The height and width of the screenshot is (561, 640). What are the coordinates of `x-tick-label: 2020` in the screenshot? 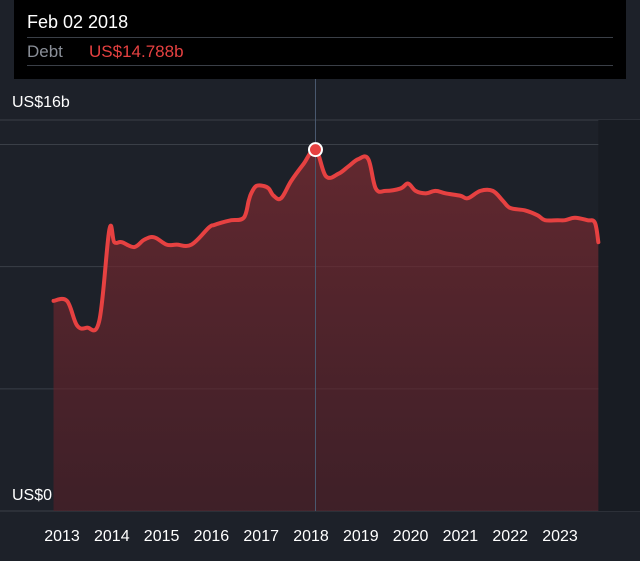 It's located at (411, 536).